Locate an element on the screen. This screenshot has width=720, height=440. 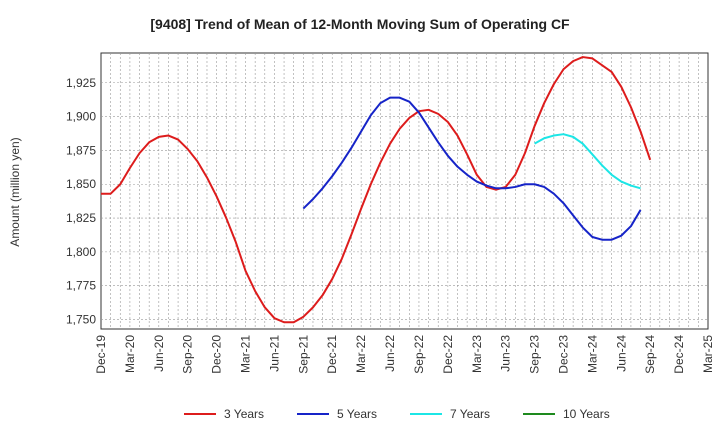
x-tick-label: Jun-21 is located at coordinates (274, 353).